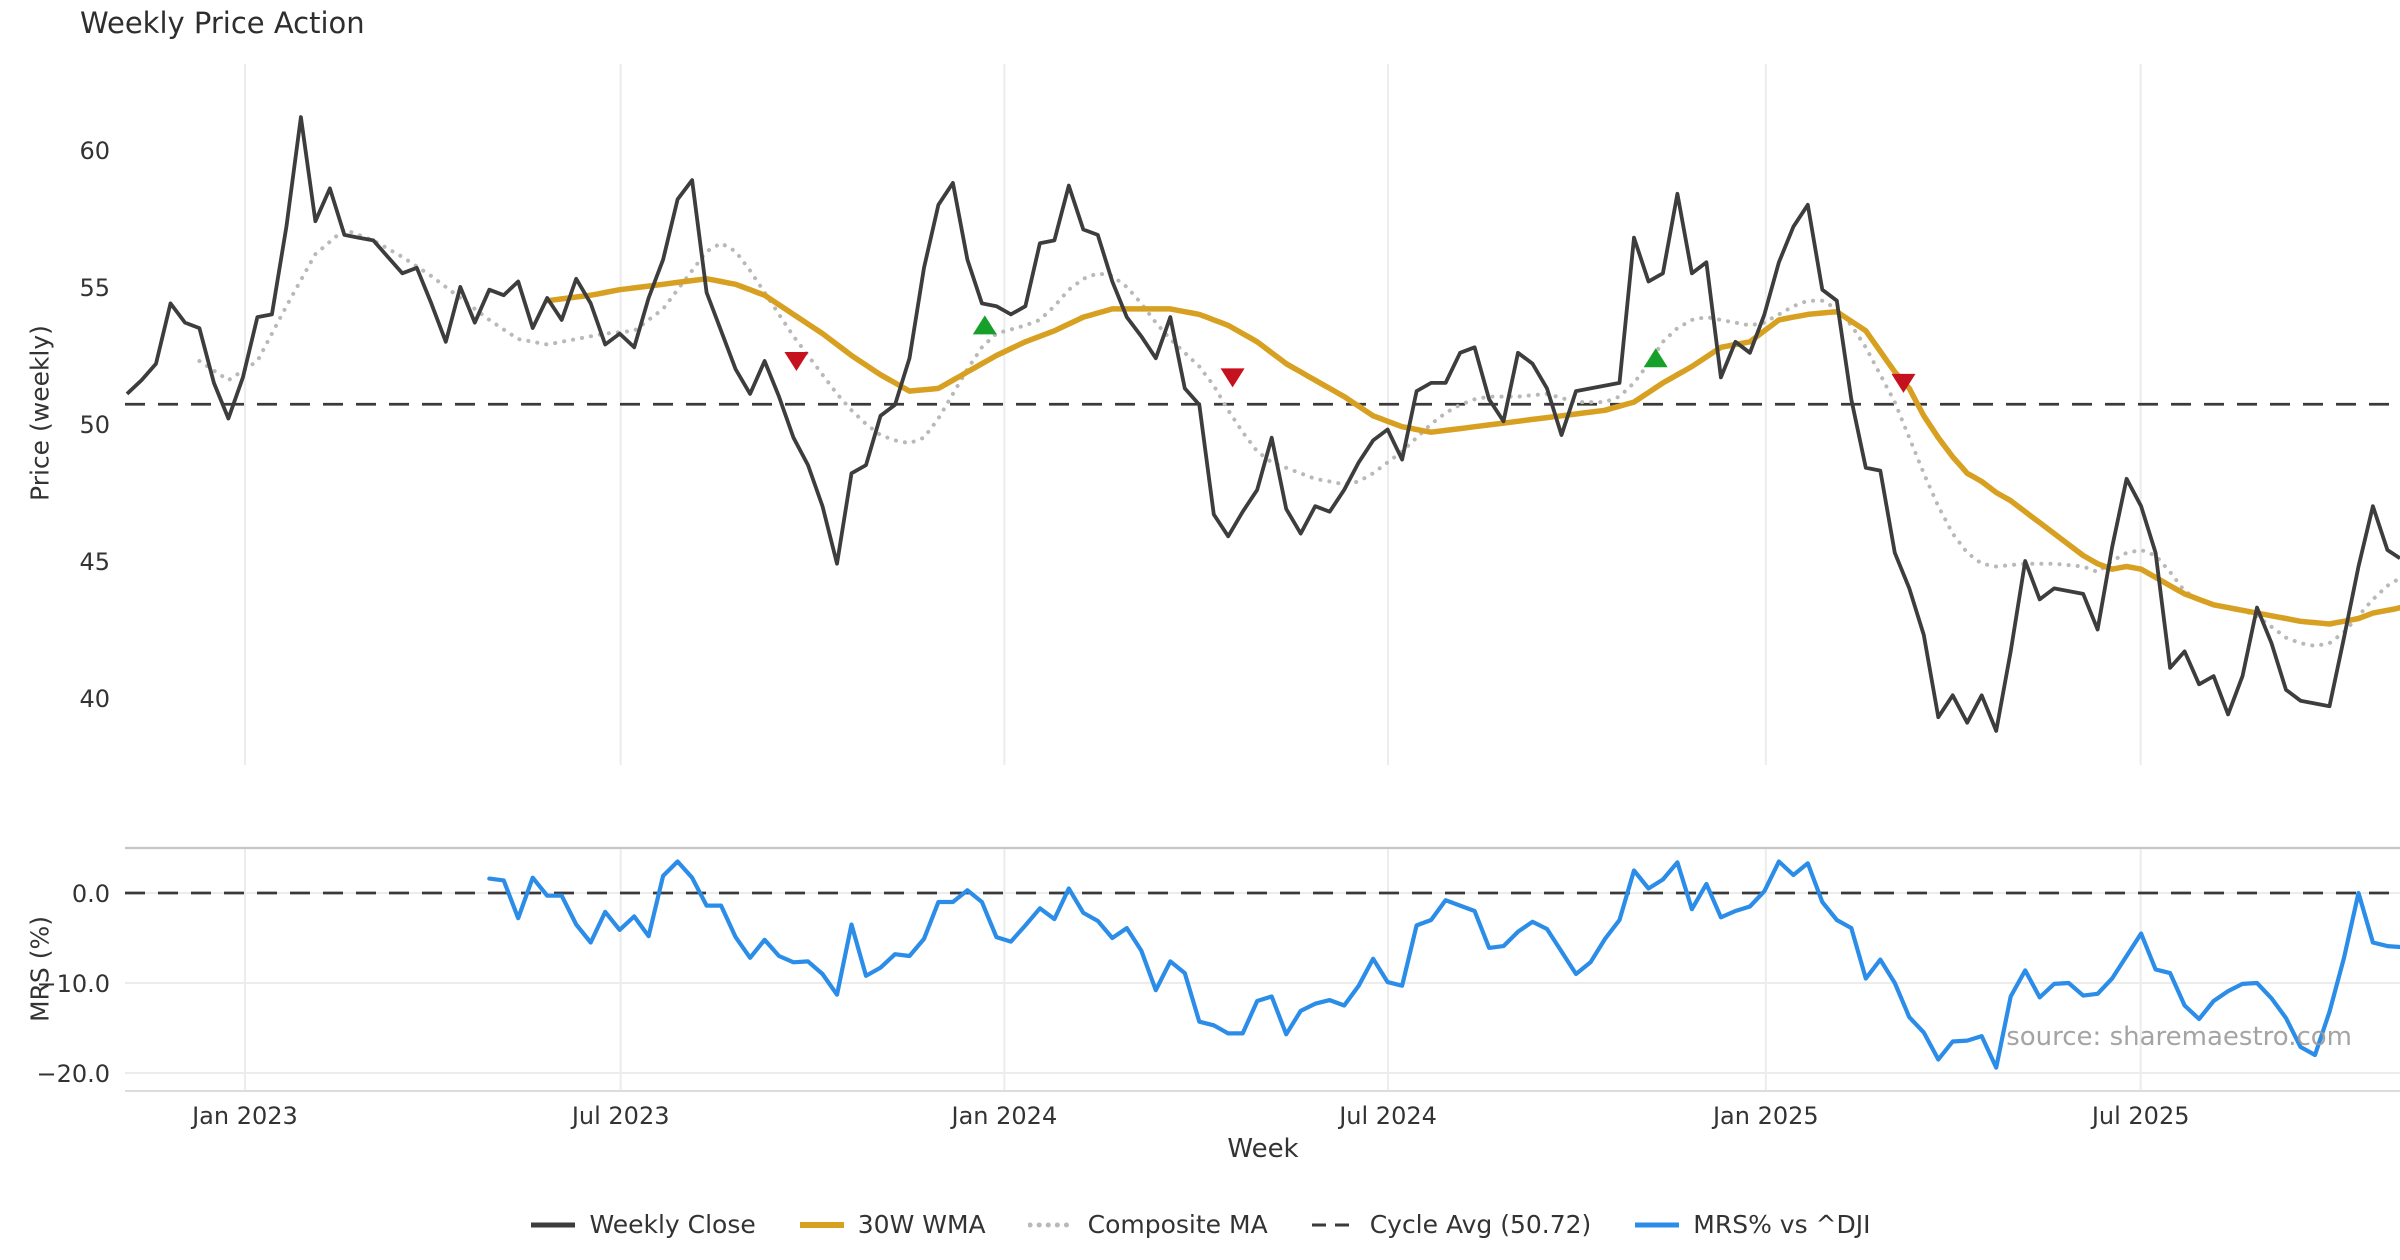  I want to click on legend-swatch-dashed, so click(1333, 1224).